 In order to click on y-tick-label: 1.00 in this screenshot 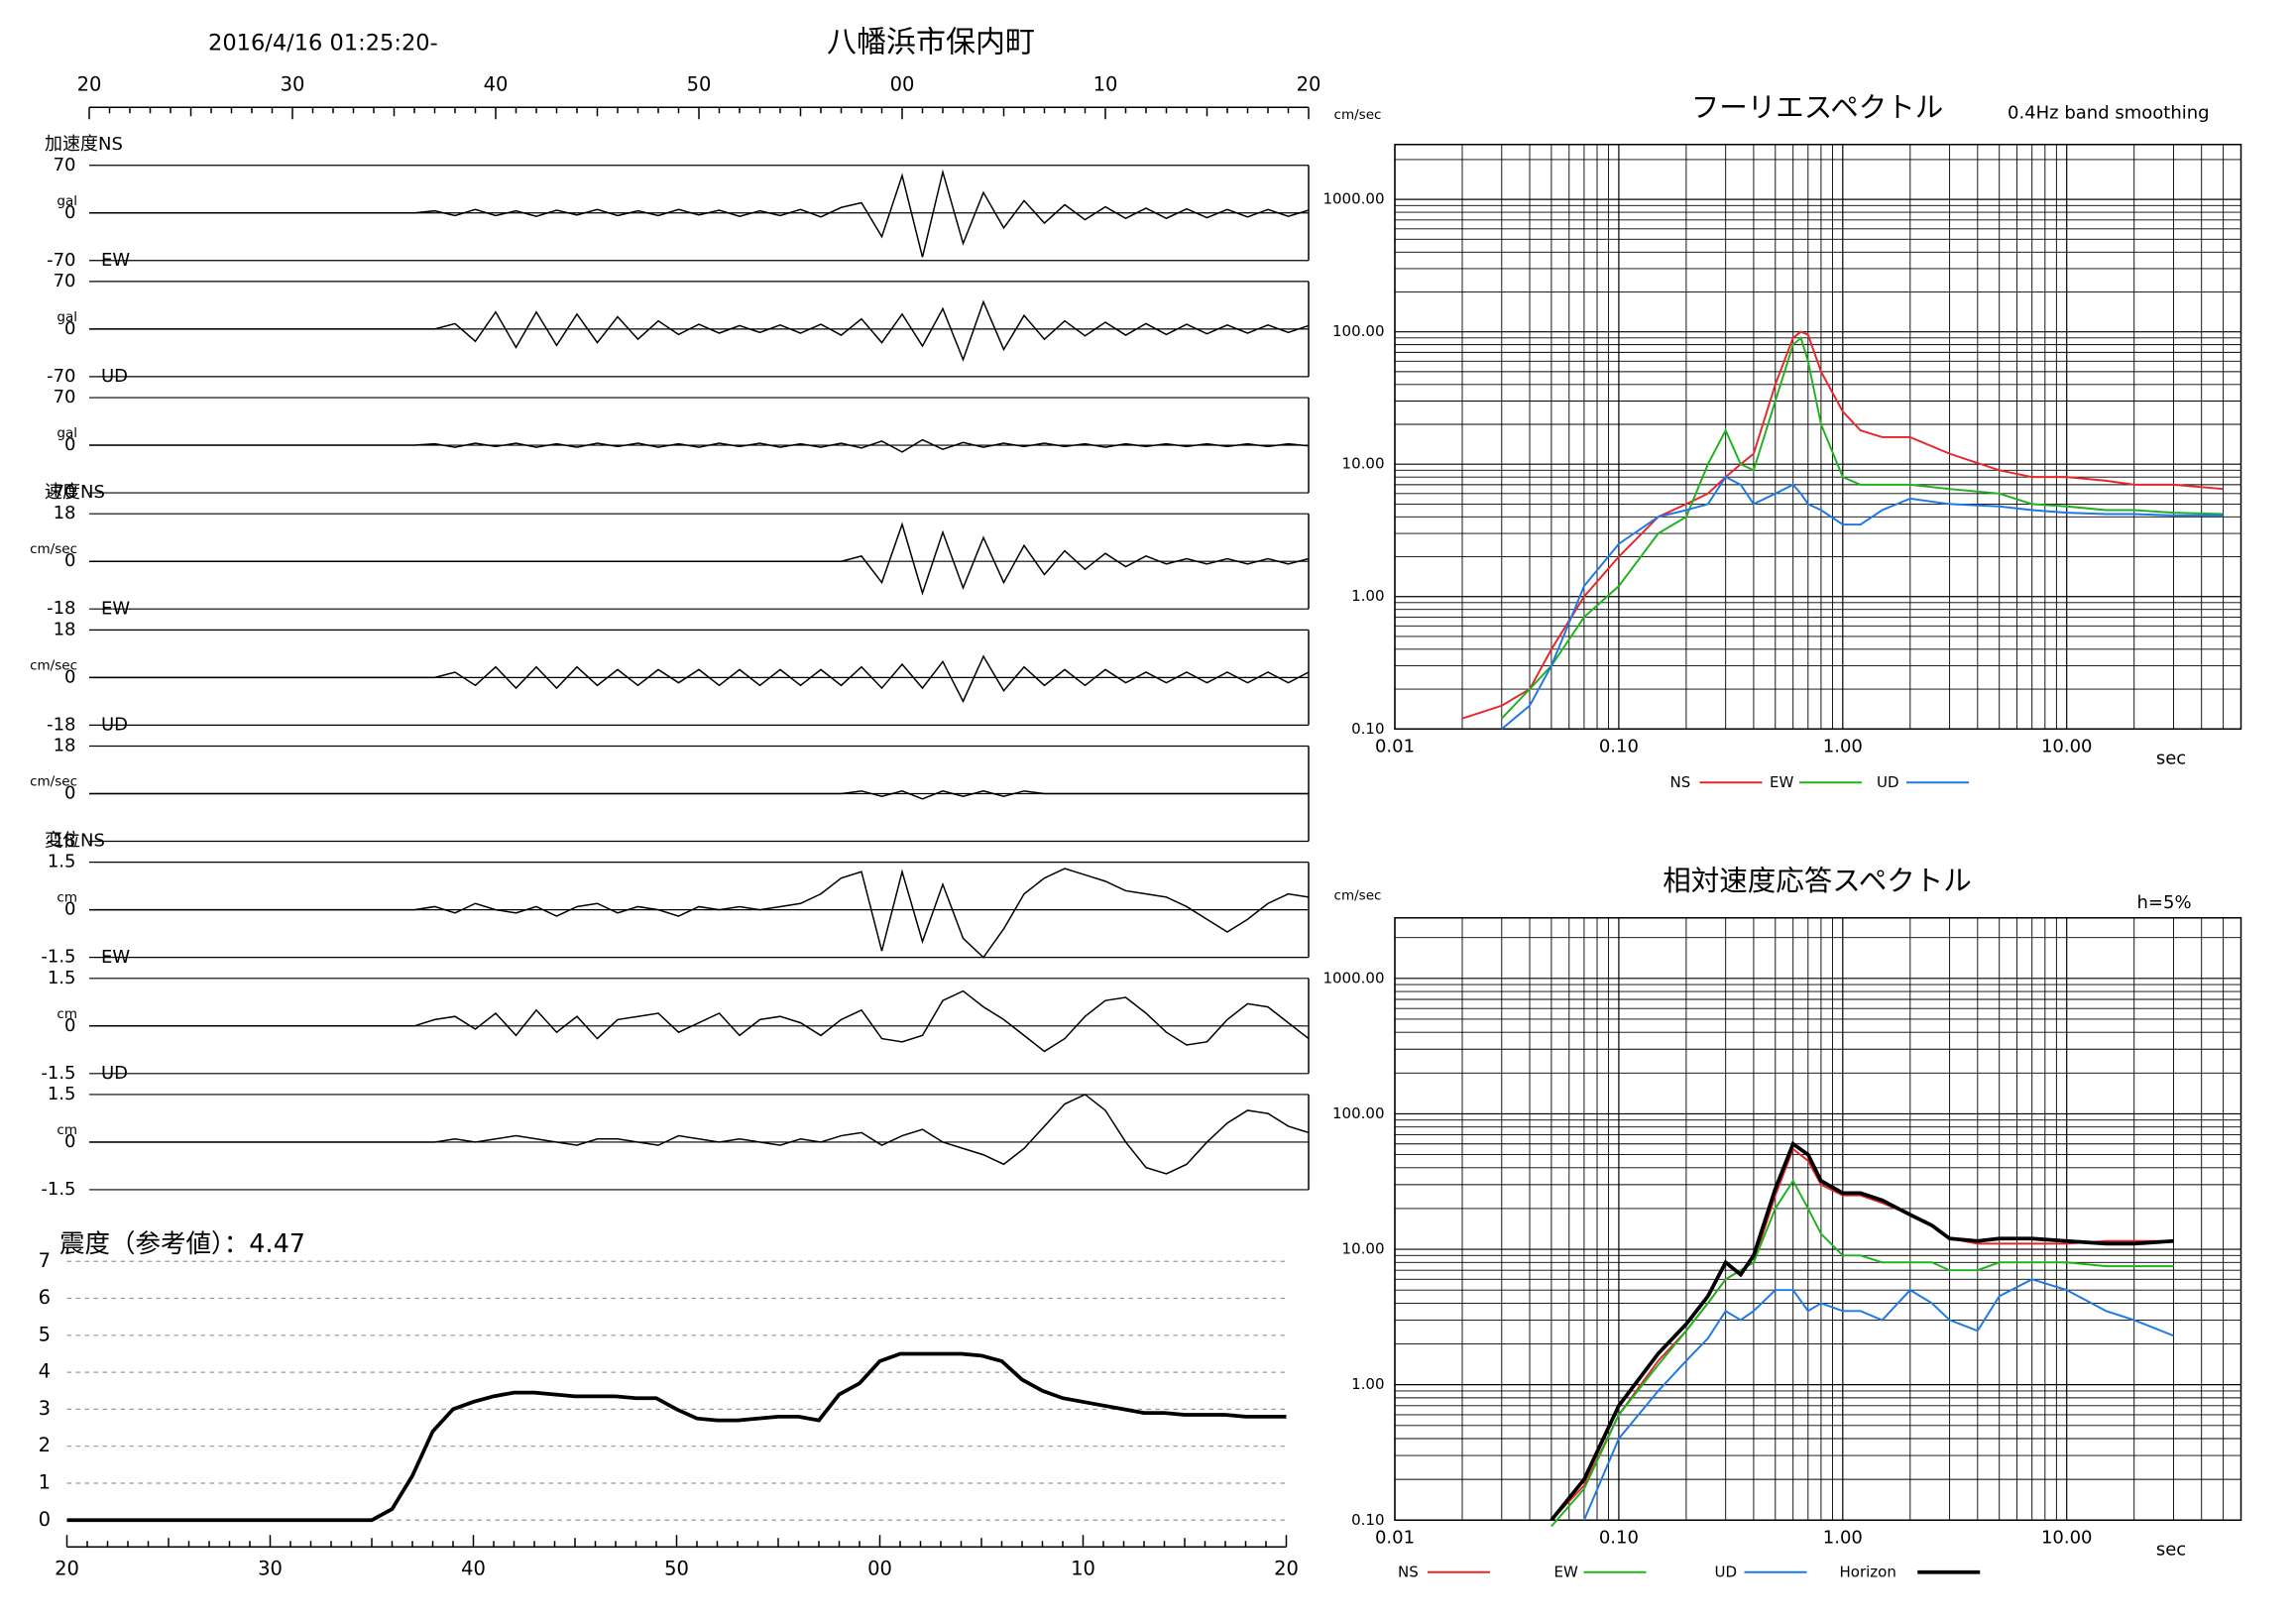, I will do `click(1367, 596)`.